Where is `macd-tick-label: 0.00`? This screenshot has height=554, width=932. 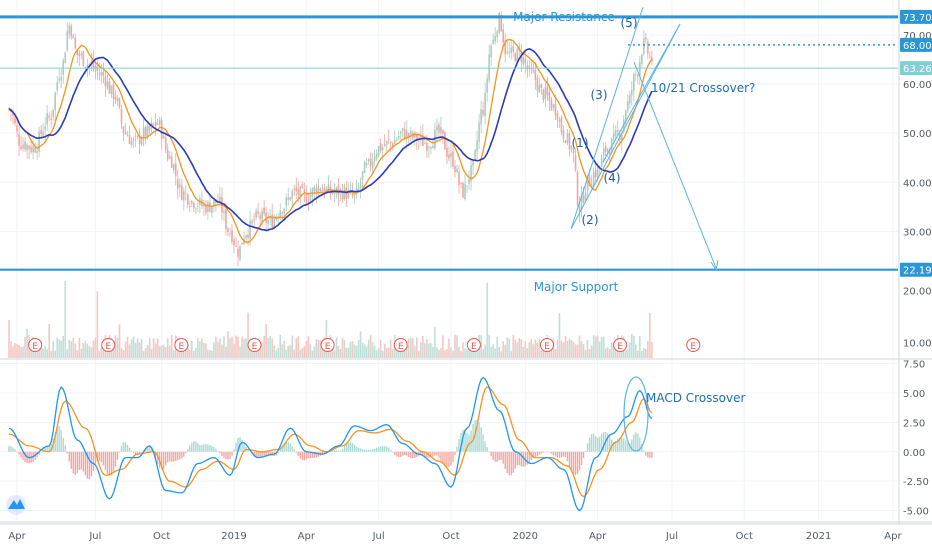 macd-tick-label: 0.00 is located at coordinates (914, 453).